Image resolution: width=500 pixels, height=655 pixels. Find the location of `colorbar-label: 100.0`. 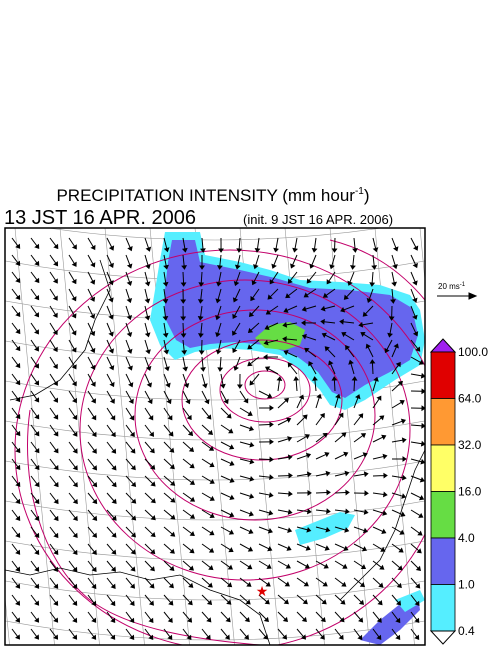

colorbar-label: 100.0 is located at coordinates (473, 352).